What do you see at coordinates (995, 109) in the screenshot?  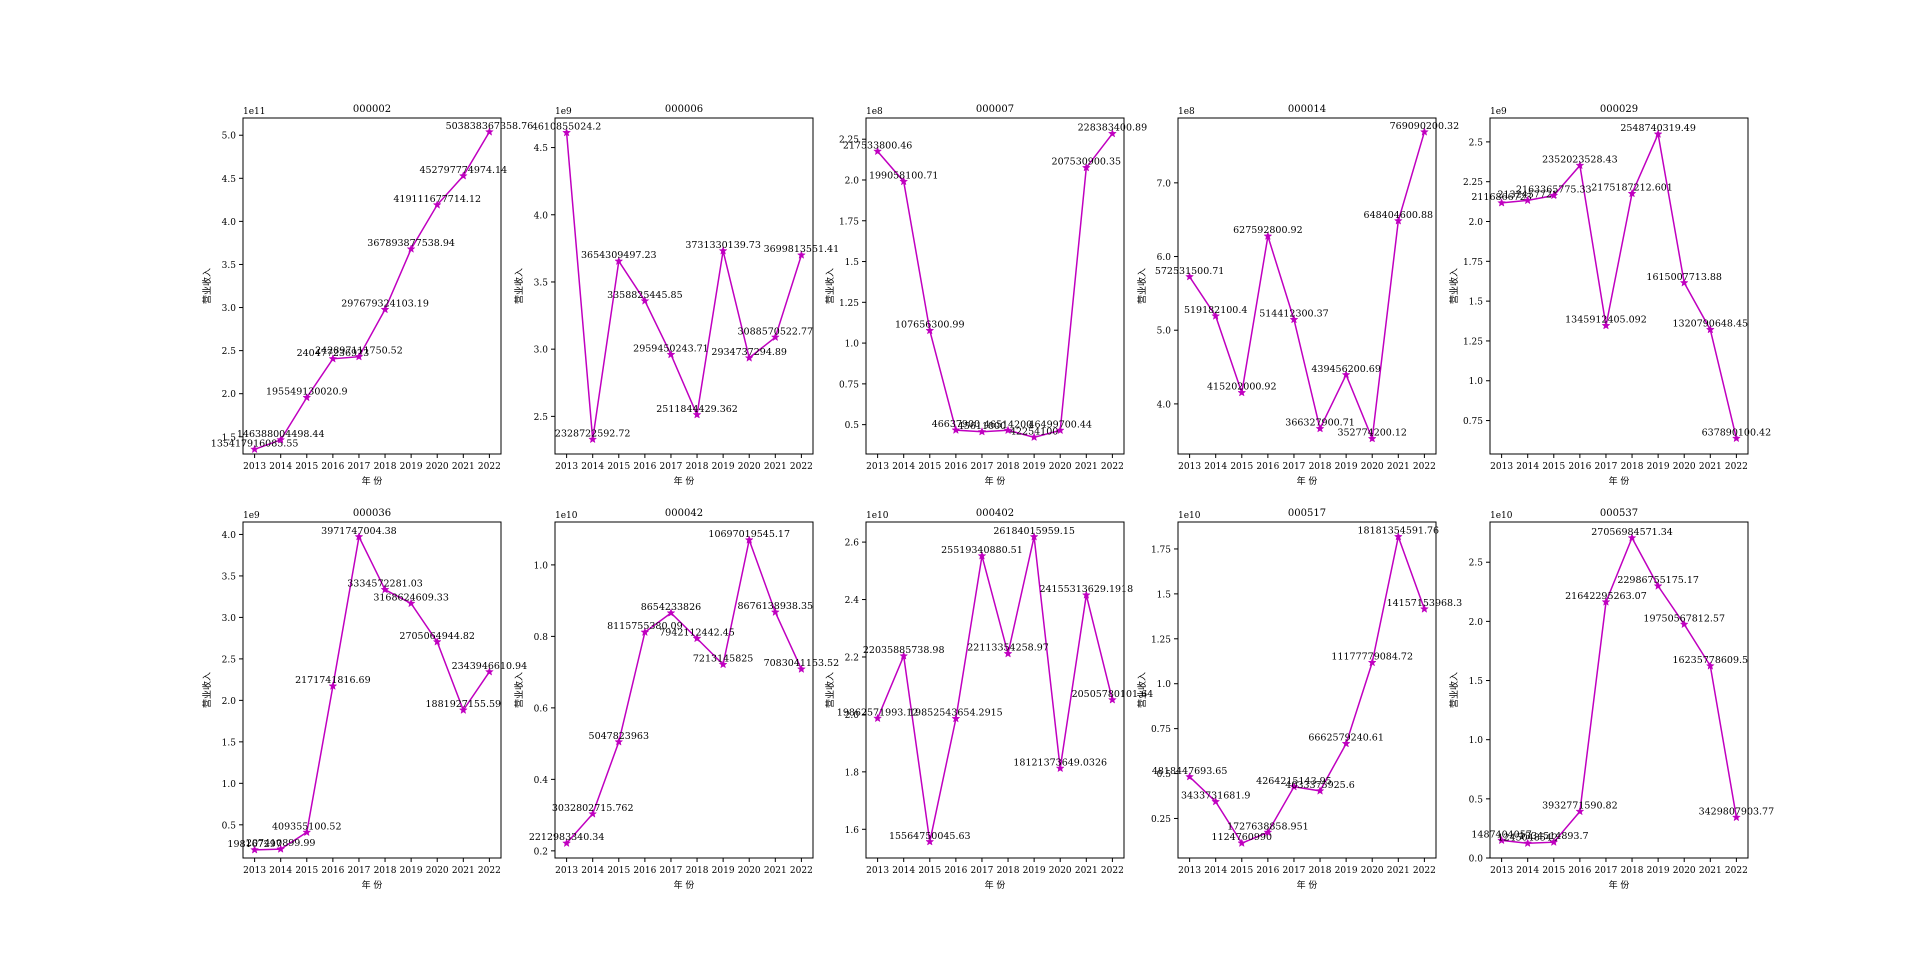 I see `subplot-title: 000007` at bounding box center [995, 109].